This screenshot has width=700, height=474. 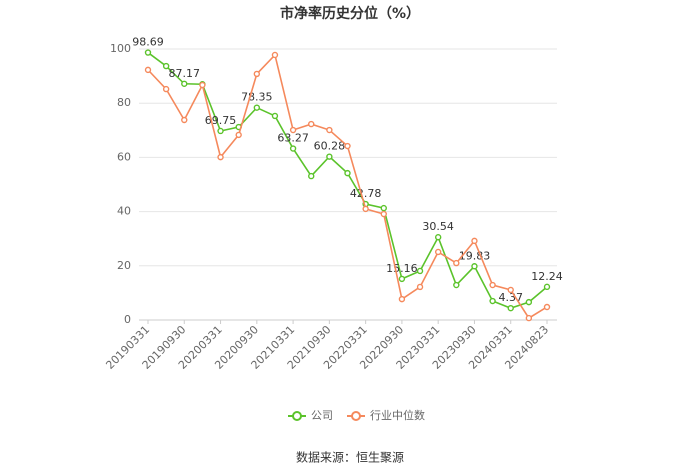 I want to click on data-label: 98.69, so click(x=148, y=42).